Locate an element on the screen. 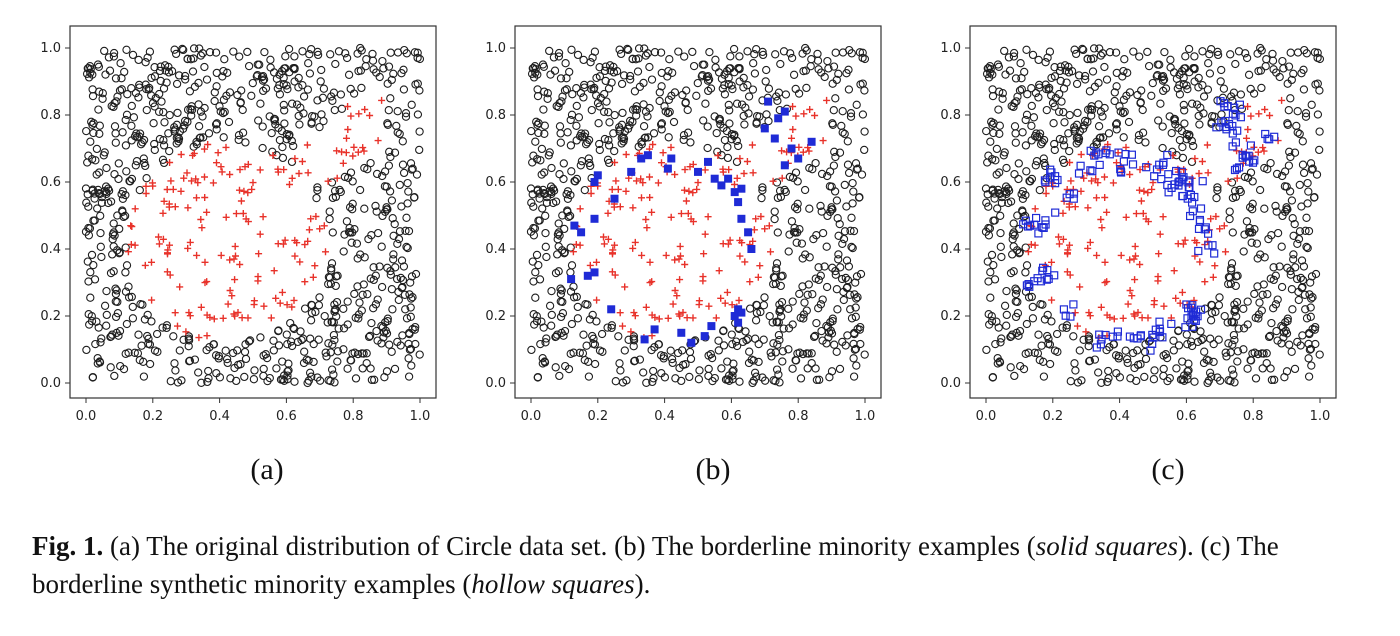 The height and width of the screenshot is (636, 1400). x-tick-label: 0.6 is located at coordinates (731, 416).